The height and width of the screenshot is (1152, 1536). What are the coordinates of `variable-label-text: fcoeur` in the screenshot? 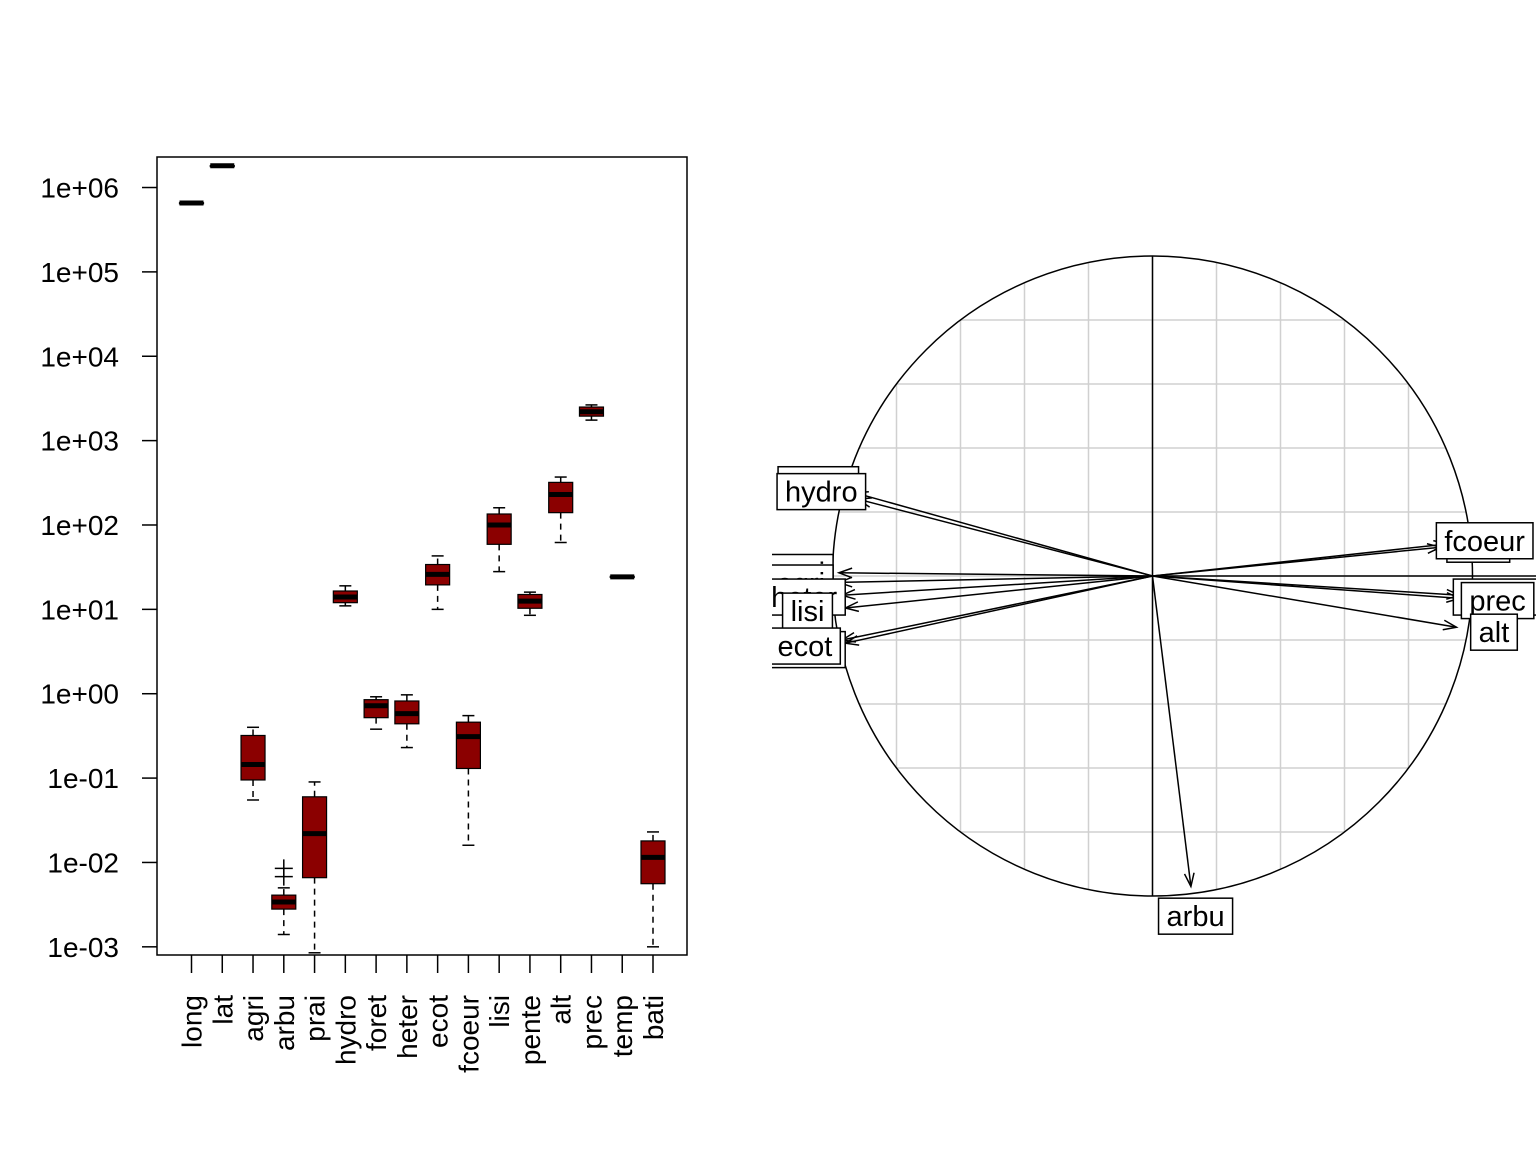 It's located at (1484, 542).